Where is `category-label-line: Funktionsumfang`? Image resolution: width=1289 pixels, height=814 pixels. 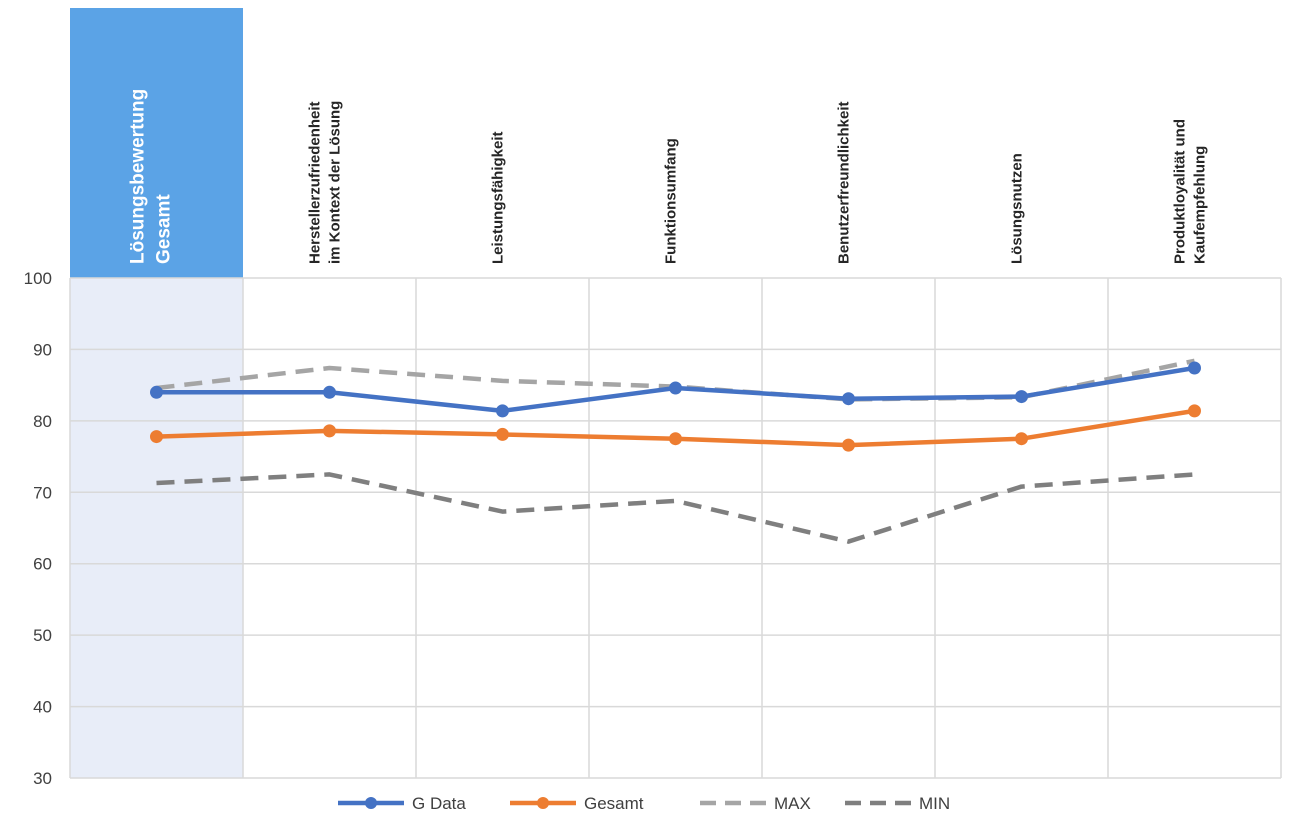 category-label-line: Funktionsumfang is located at coordinates (671, 201).